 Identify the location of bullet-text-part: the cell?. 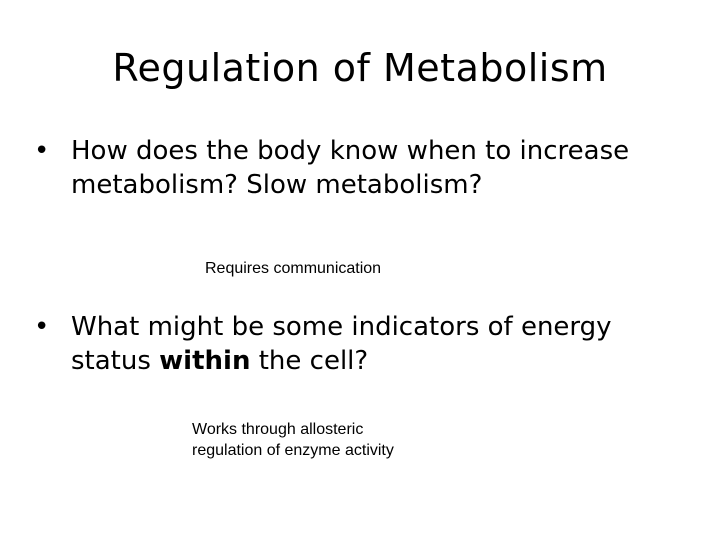
(309, 361).